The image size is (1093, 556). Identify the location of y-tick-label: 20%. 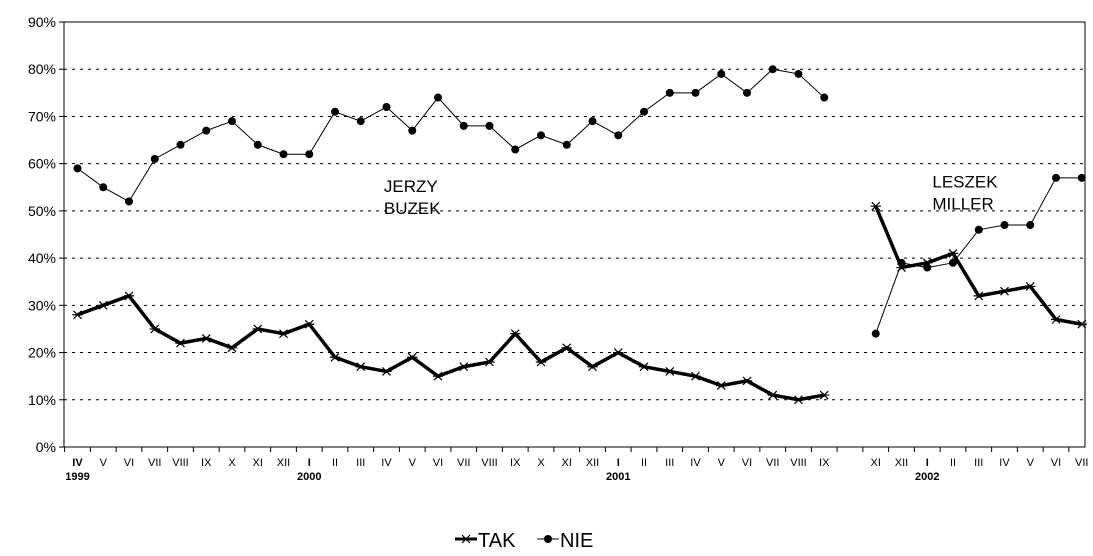
(42, 353).